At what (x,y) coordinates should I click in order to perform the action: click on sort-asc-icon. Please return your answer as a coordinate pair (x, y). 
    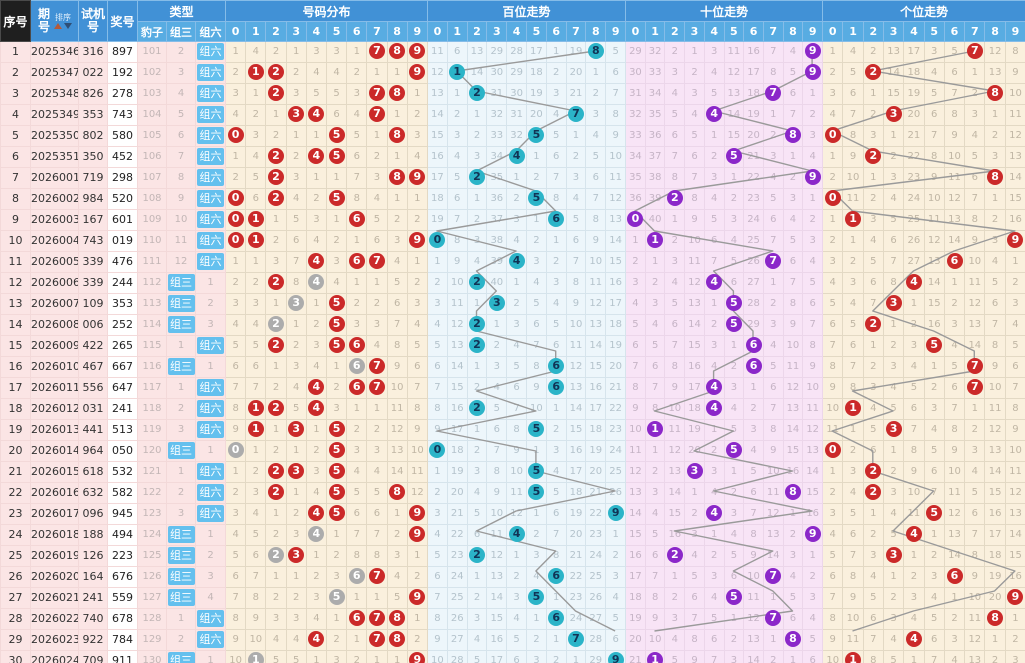
    Looking at the image, I should click on (58, 26).